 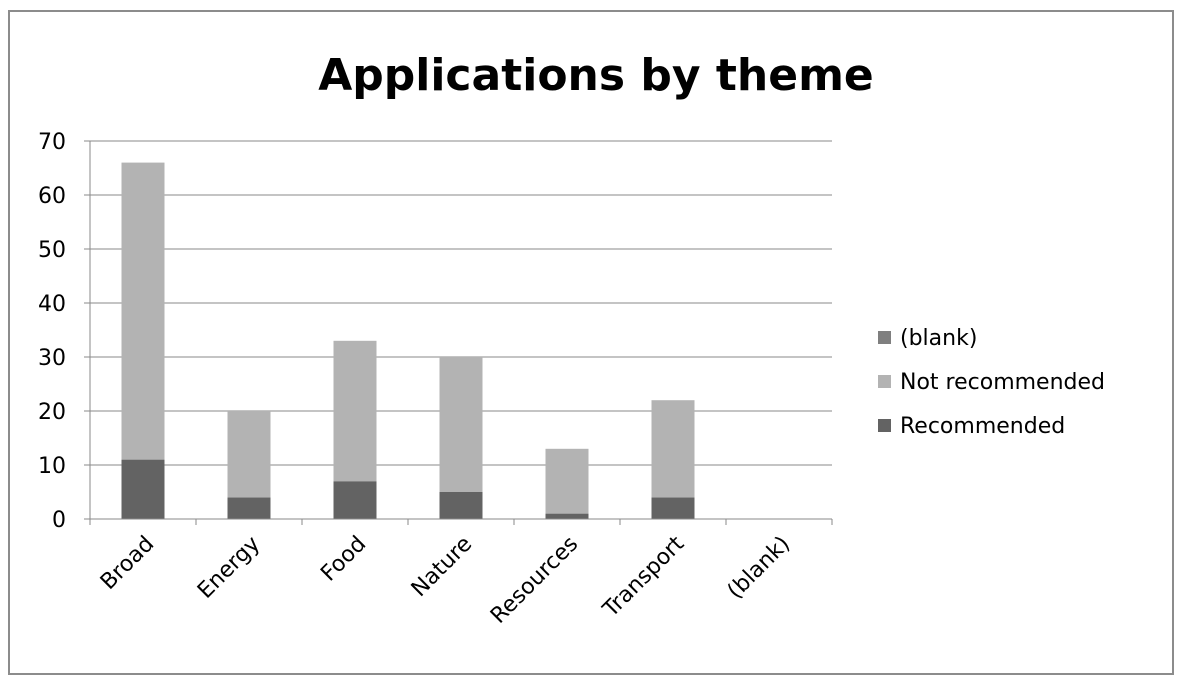 I want to click on y-tick-label: 20, so click(x=52, y=412).